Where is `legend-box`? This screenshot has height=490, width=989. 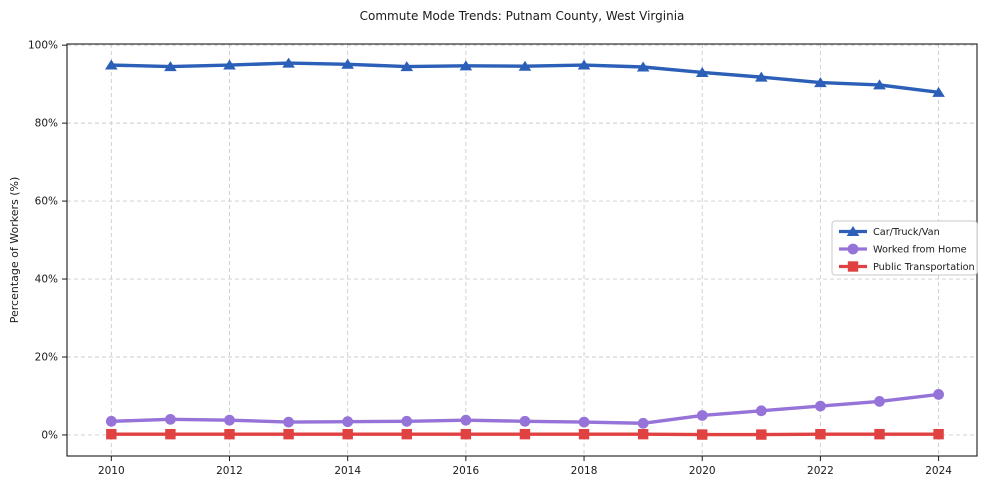 legend-box is located at coordinates (904, 248).